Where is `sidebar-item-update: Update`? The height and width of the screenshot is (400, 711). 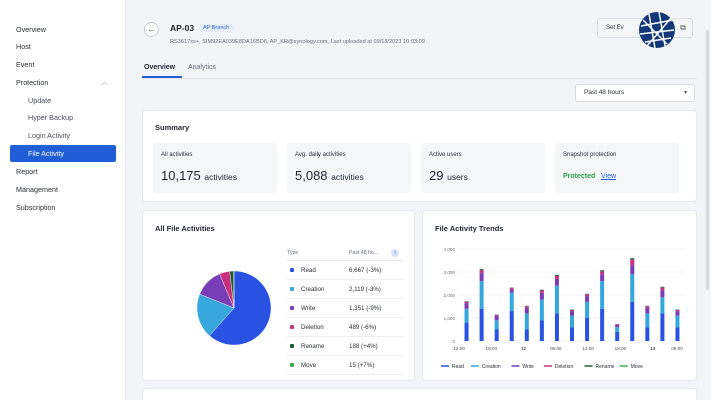 sidebar-item-update: Update is located at coordinates (40, 100).